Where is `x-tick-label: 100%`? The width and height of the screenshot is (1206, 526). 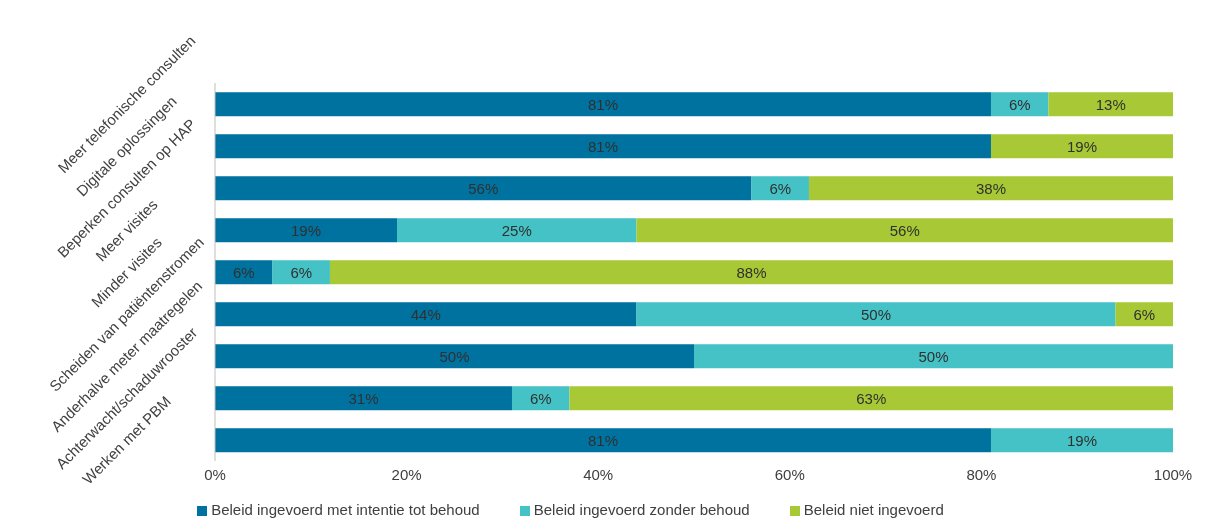
x-tick-label: 100% is located at coordinates (1173, 474).